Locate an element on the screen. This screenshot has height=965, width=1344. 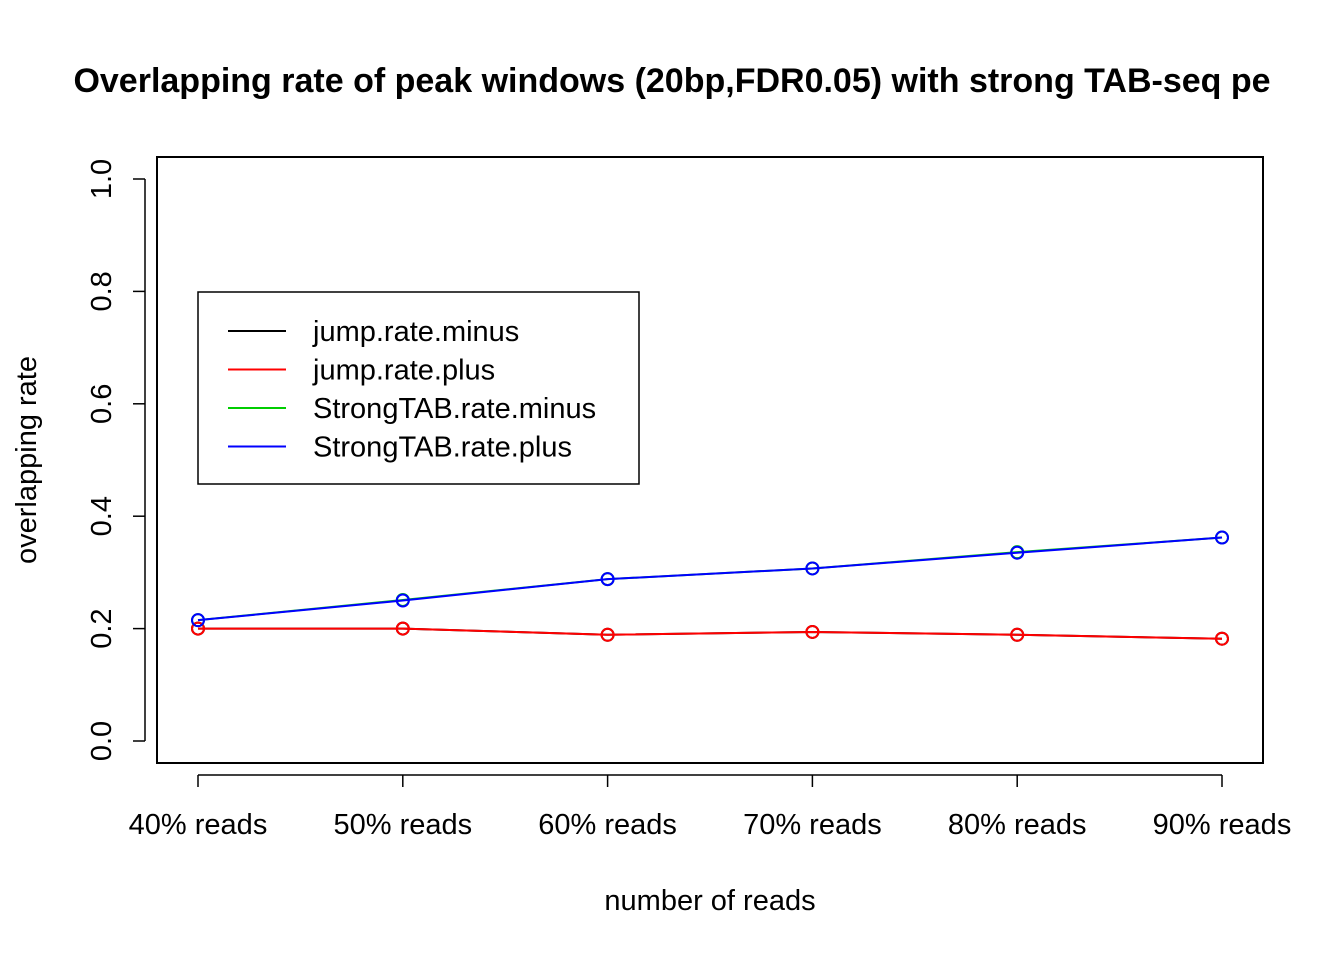
y-tick-label: 0.0 is located at coordinates (102, 741).